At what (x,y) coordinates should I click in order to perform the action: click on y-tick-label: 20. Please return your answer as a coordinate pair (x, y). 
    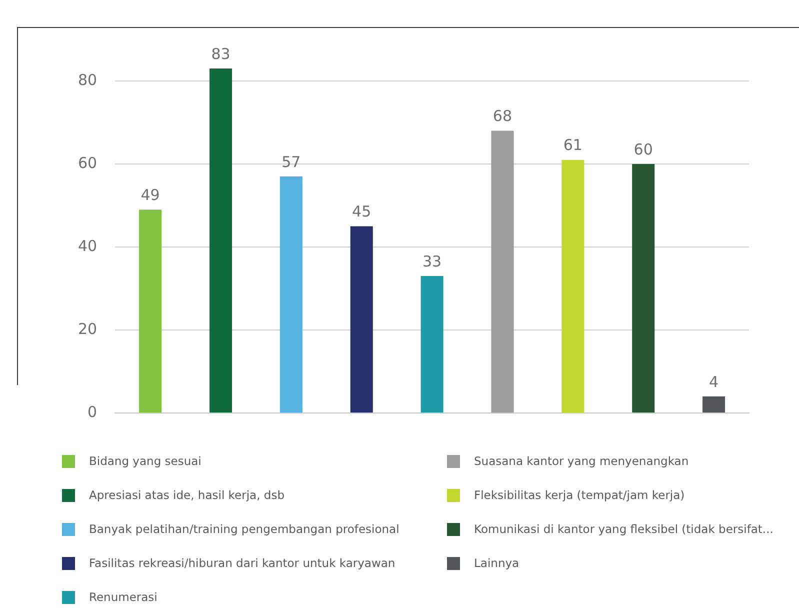
    Looking at the image, I should click on (88, 329).